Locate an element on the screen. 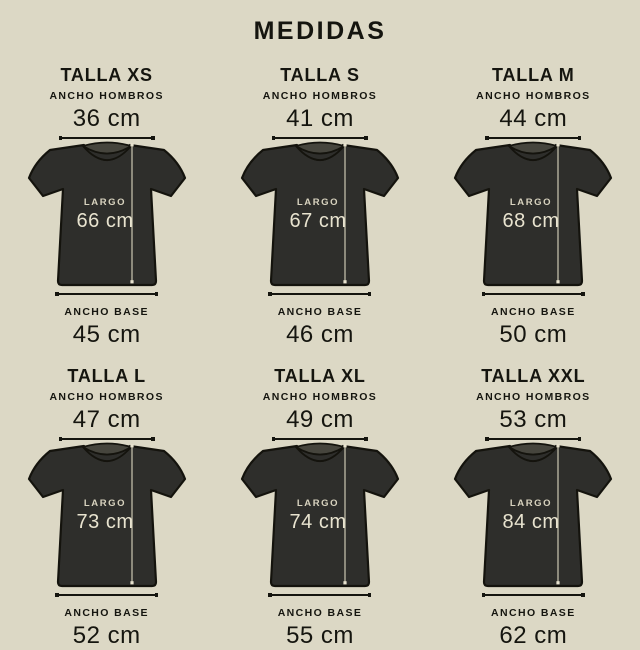  shoulder-width-value: 49 cm is located at coordinates (320, 419).